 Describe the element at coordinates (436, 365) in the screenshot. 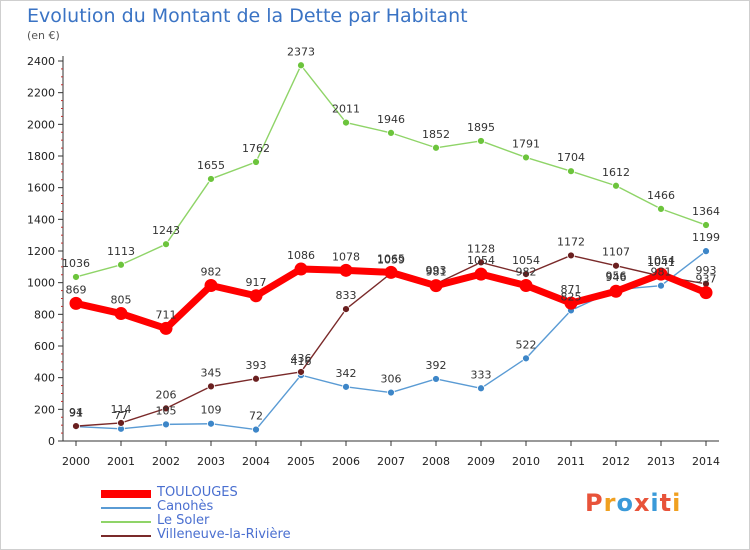

I see `data-label: 392` at that location.